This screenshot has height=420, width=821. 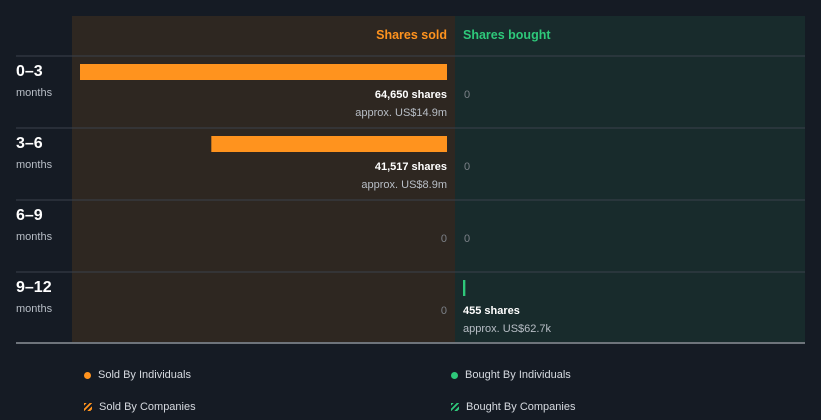 I want to click on legend-label: Sold By Individuals, so click(x=144, y=375).